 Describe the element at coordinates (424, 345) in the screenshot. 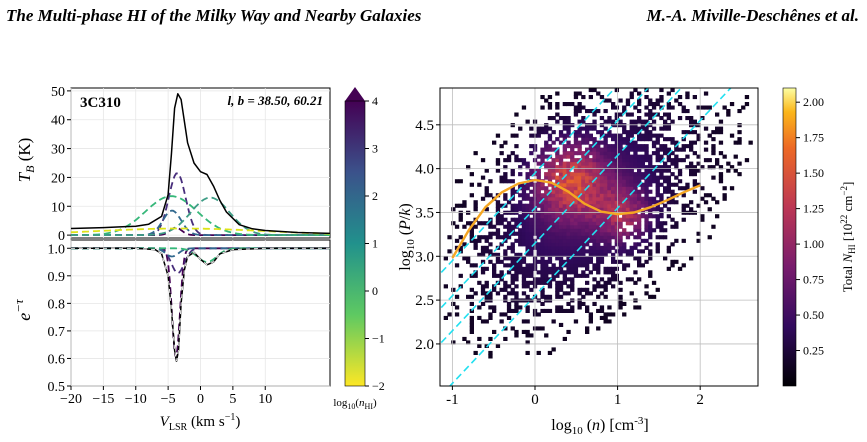

I see `phase-y-tick-label: 2.0` at that location.